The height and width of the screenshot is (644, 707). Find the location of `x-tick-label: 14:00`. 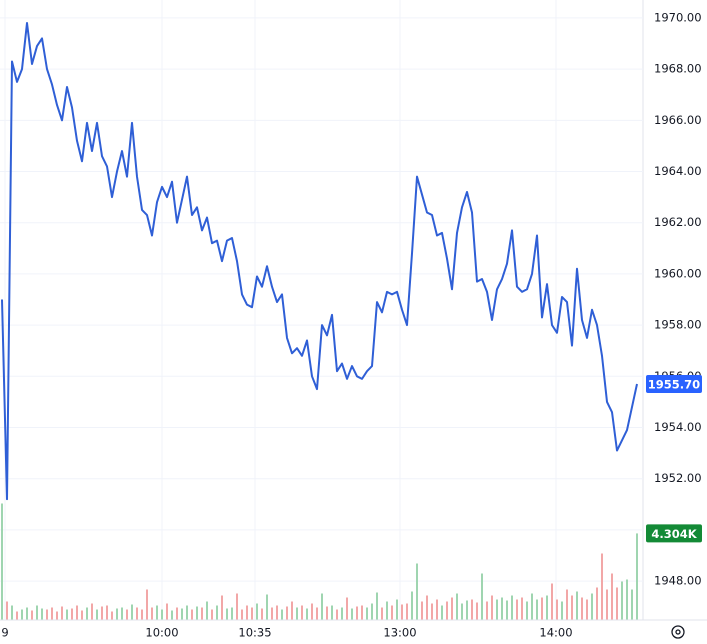

x-tick-label: 14:00 is located at coordinates (555, 633).